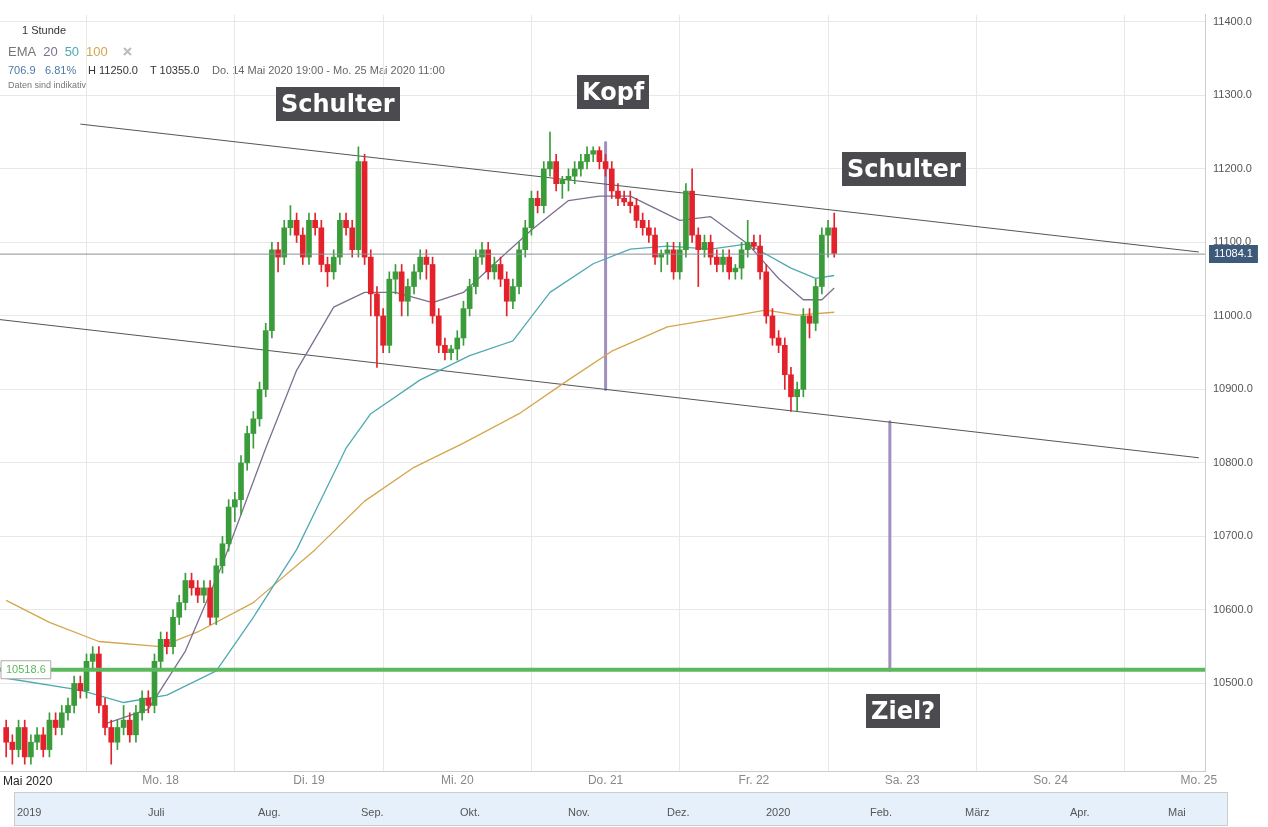 This screenshot has height=827, width=1268. I want to click on y-tick-label: 11400.0, so click(1232, 20).